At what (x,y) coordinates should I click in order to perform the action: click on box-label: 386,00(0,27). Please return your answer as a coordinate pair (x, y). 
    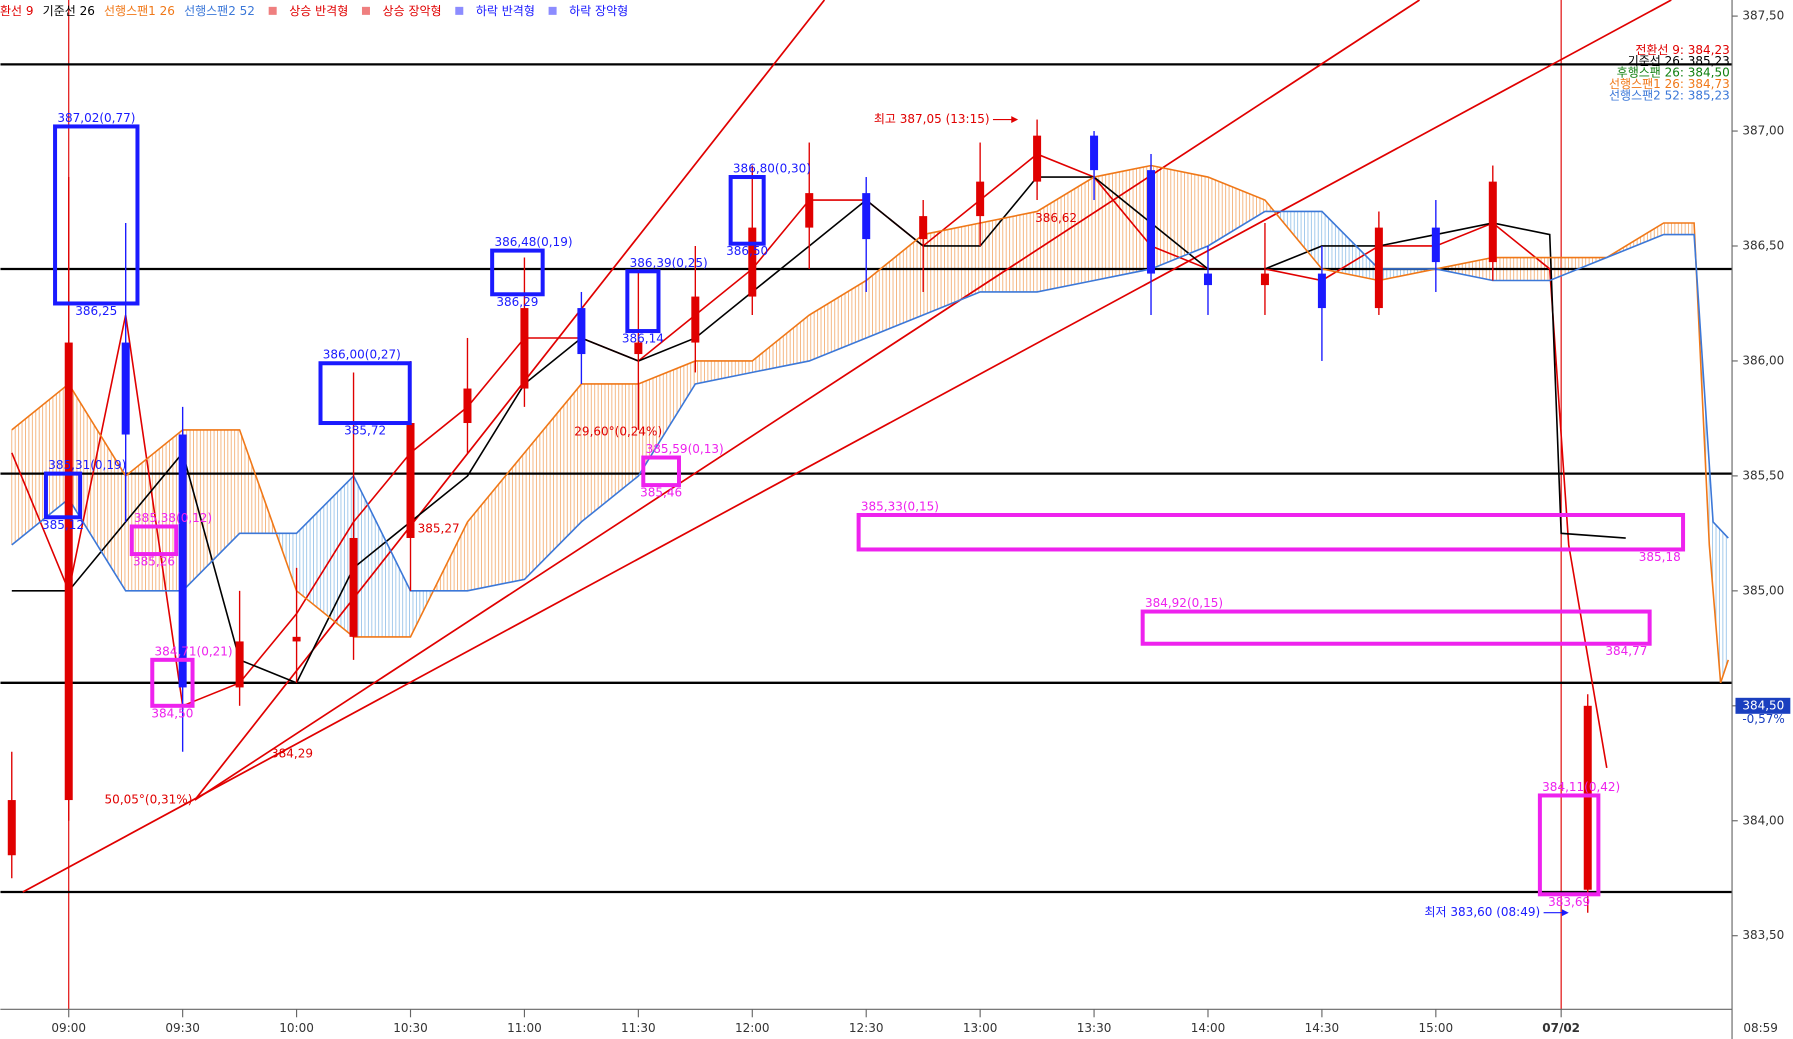
    Looking at the image, I should click on (362, 355).